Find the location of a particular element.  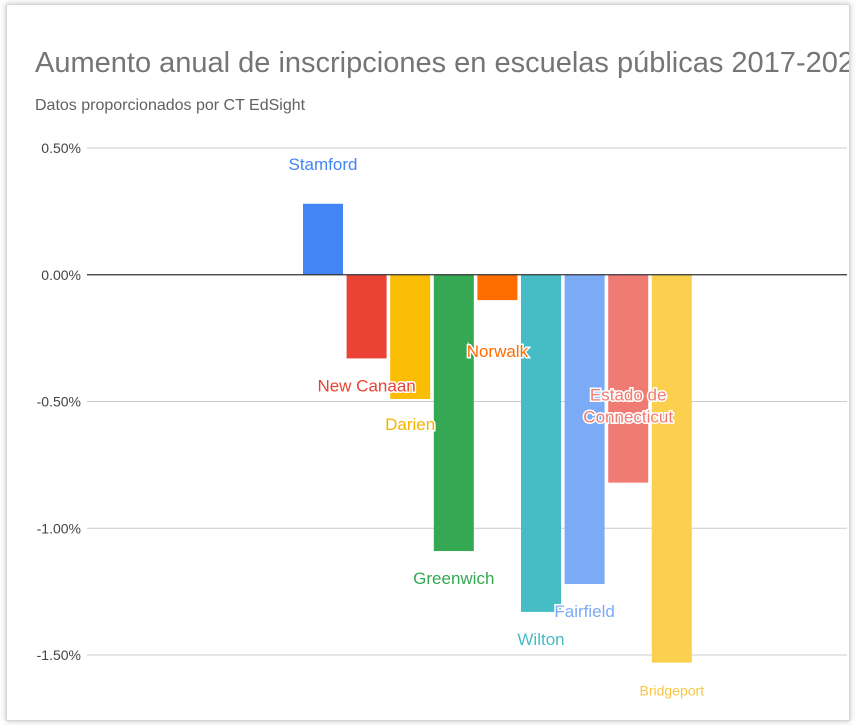

bar-label: Greenwich is located at coordinates (453, 578).